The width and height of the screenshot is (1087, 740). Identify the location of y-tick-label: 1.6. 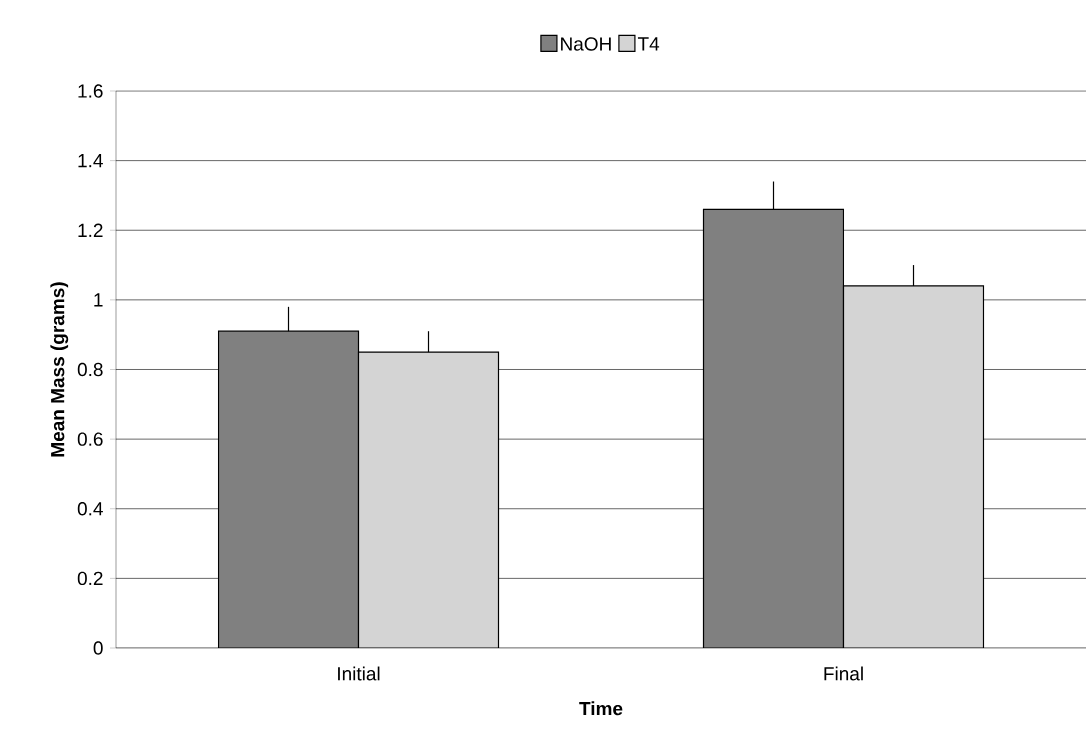
(90, 91).